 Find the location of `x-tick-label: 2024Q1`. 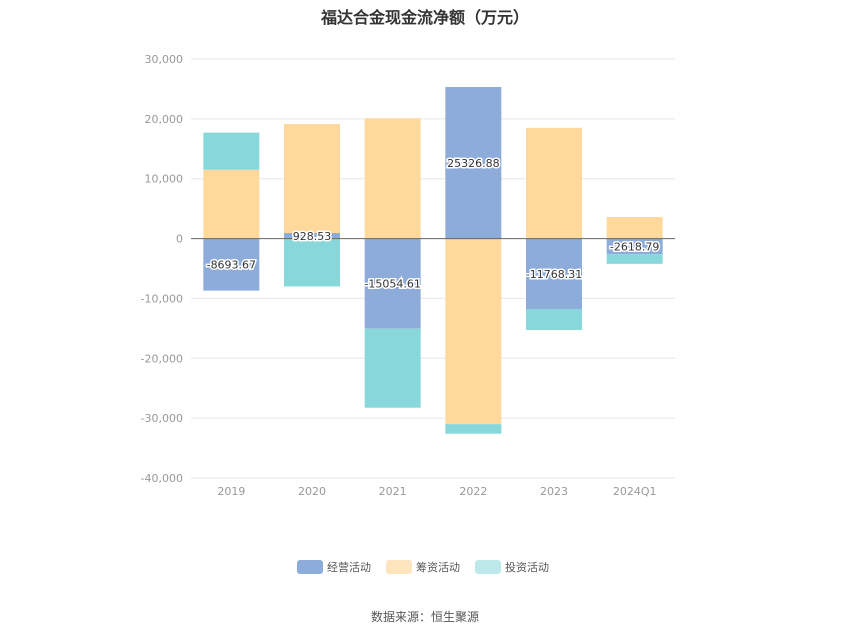

x-tick-label: 2024Q1 is located at coordinates (635, 491).